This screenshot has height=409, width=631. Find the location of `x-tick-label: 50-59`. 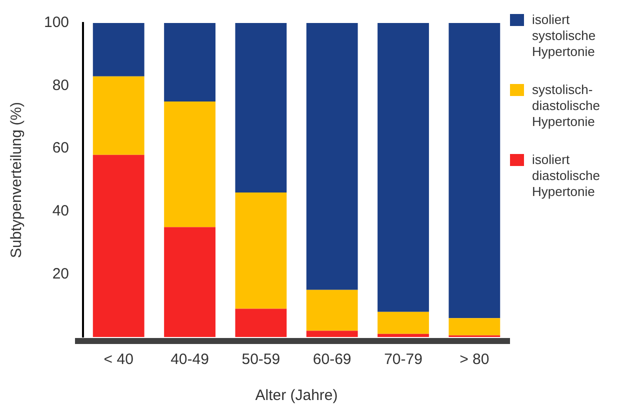

x-tick-label: 50-59 is located at coordinates (261, 359).